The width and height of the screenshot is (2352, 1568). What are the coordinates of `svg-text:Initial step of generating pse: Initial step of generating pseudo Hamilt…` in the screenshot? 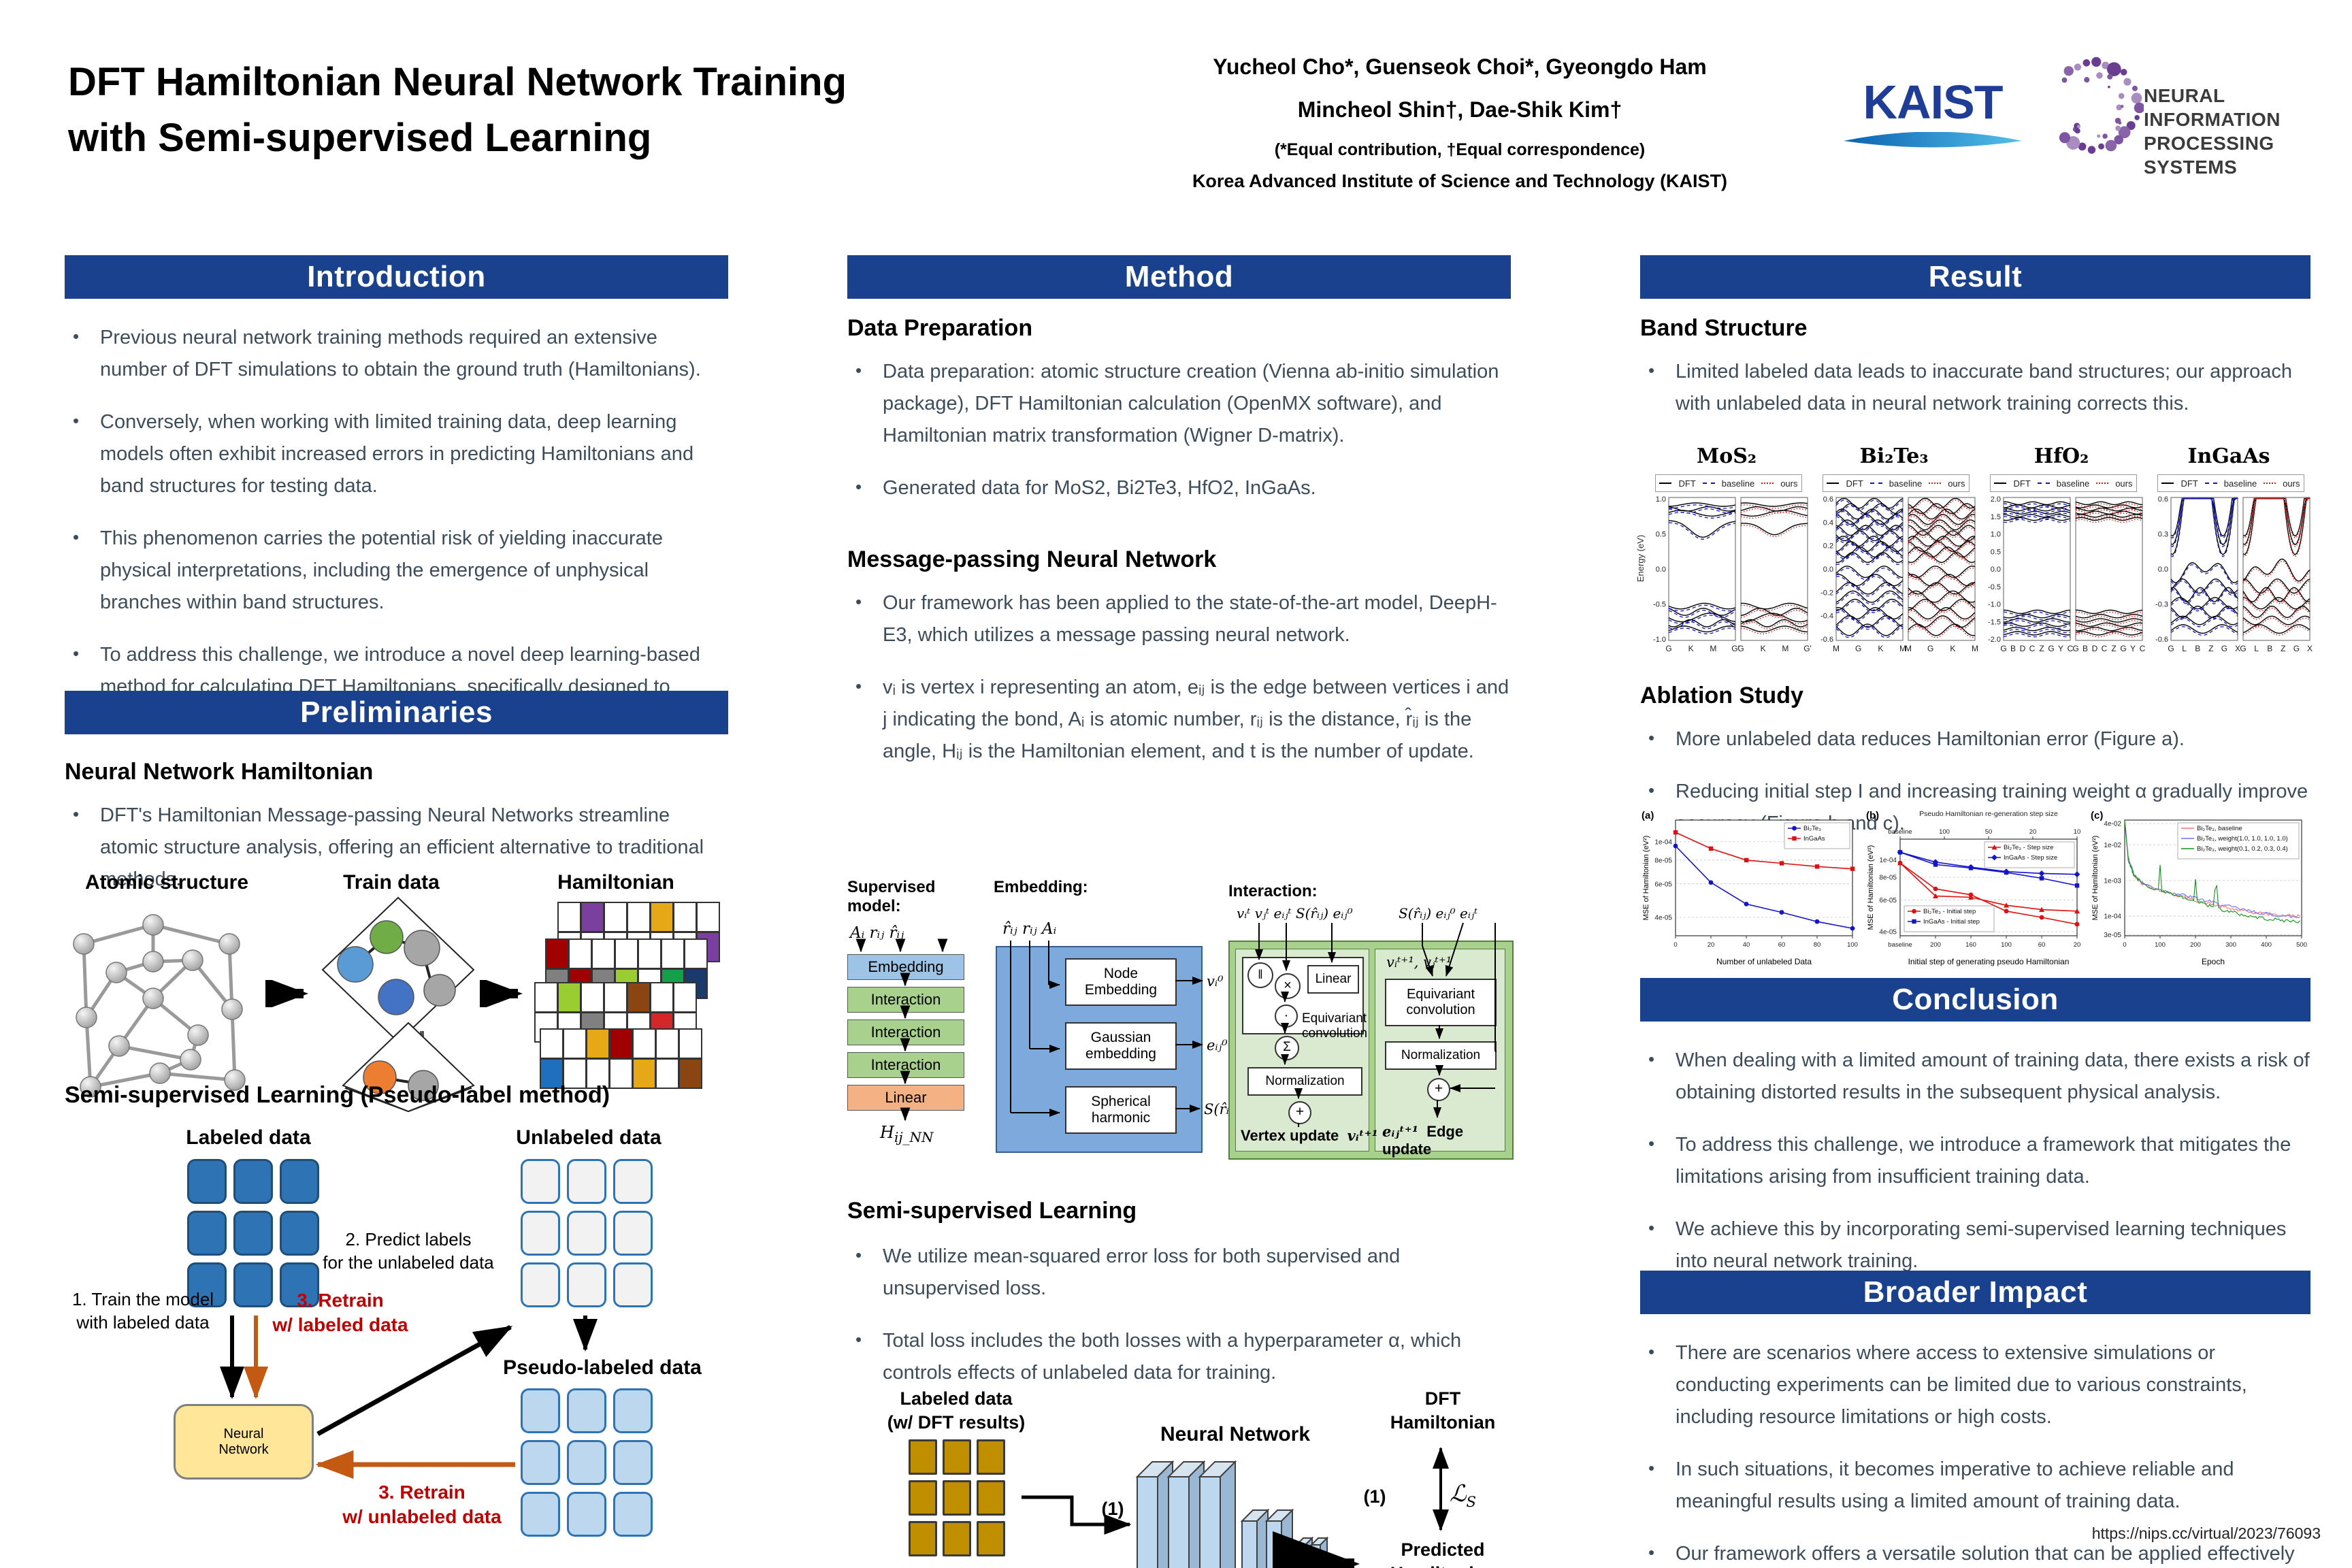 It's located at (1989, 962).